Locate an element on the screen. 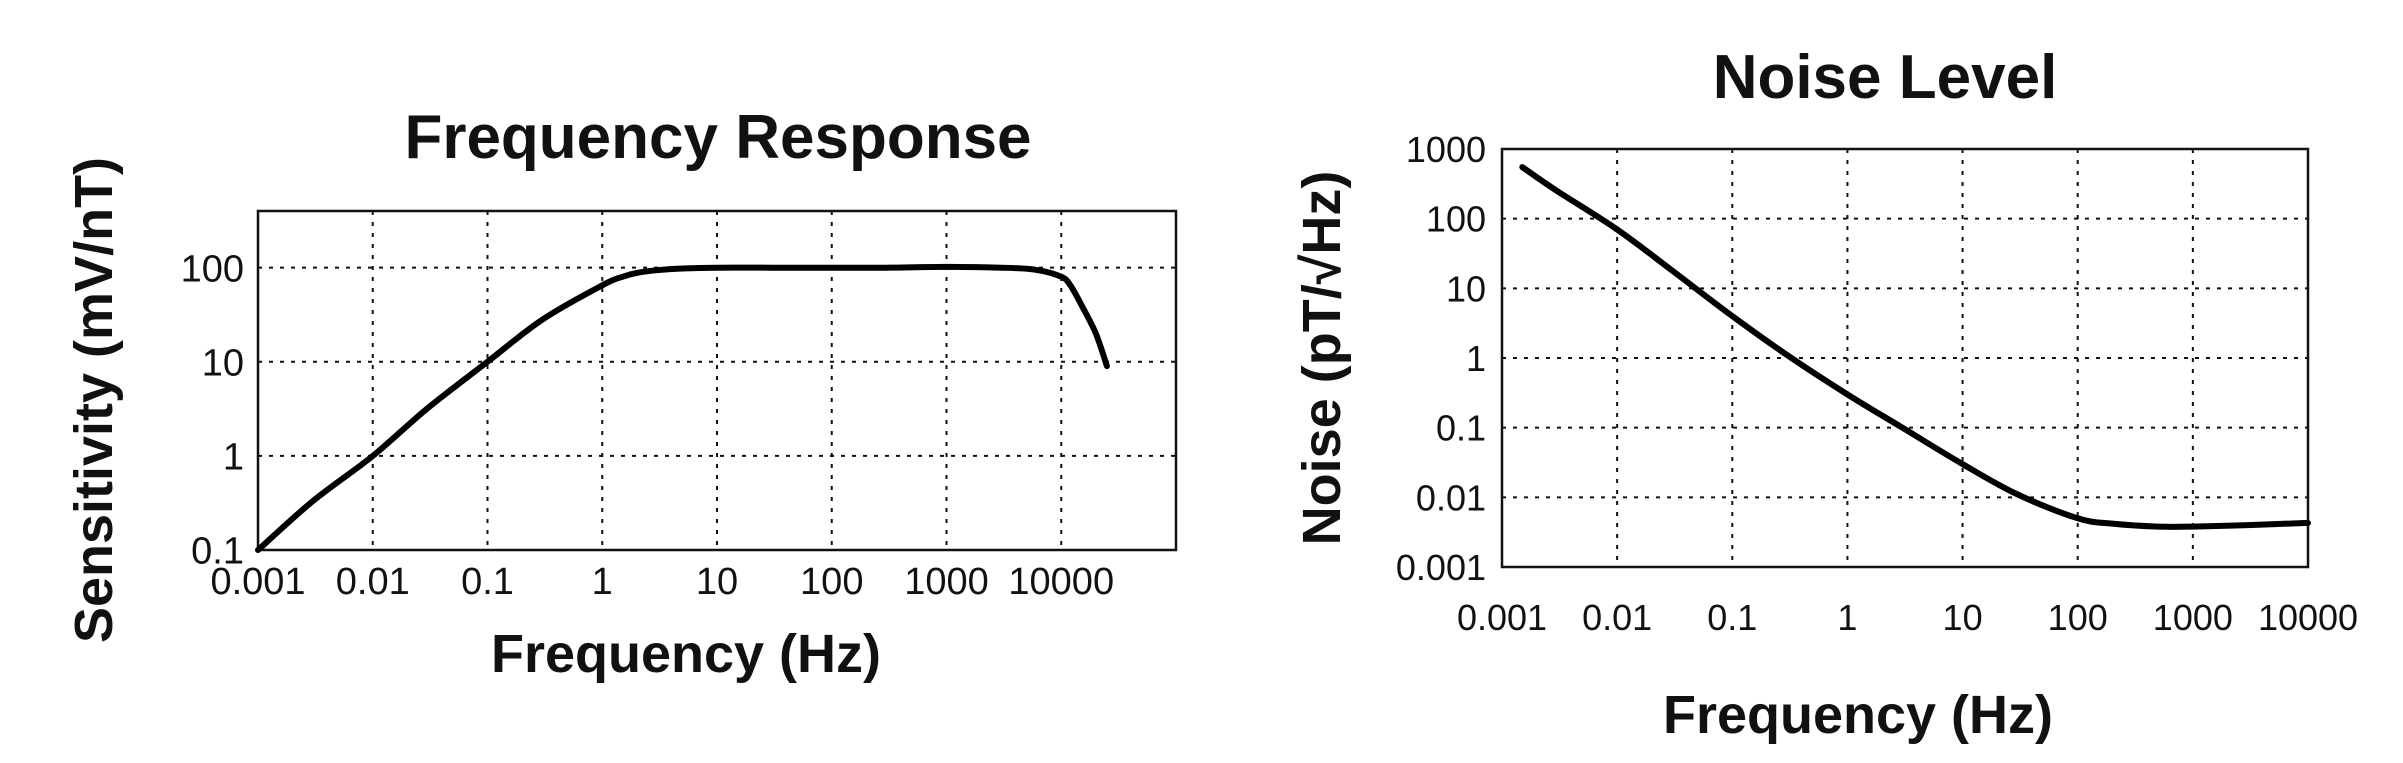  y-axis-label: Sensitivity (mV/nT) is located at coordinates (94, 400).